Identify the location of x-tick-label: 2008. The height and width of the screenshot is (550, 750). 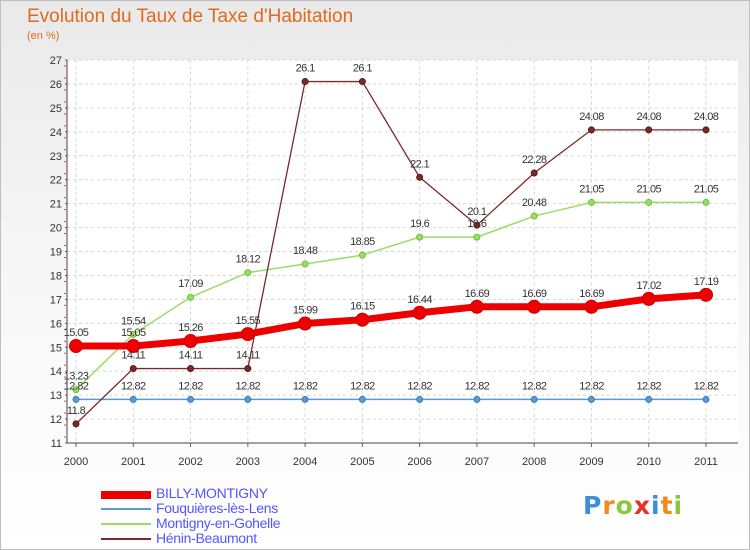
(534, 462).